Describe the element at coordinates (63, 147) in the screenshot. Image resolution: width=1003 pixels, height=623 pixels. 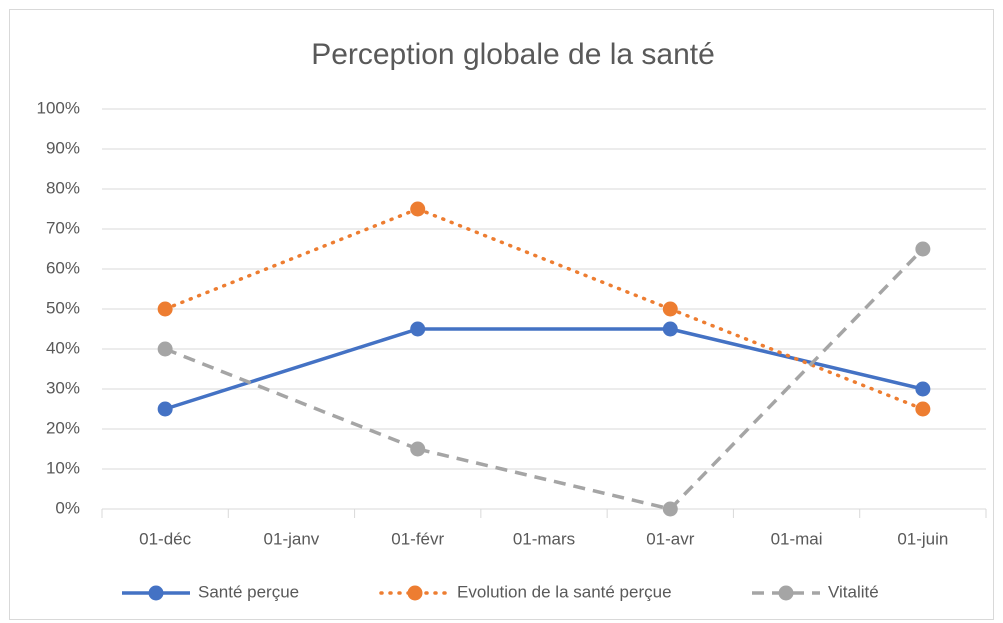
I see `y-tick-label: 90%` at that location.